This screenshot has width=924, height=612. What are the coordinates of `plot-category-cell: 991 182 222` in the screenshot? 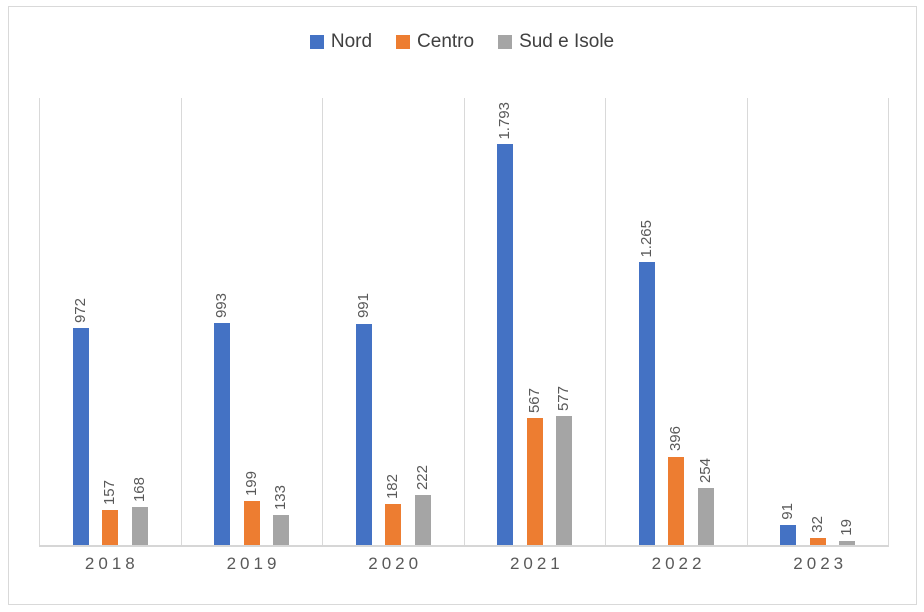 It's located at (393, 321).